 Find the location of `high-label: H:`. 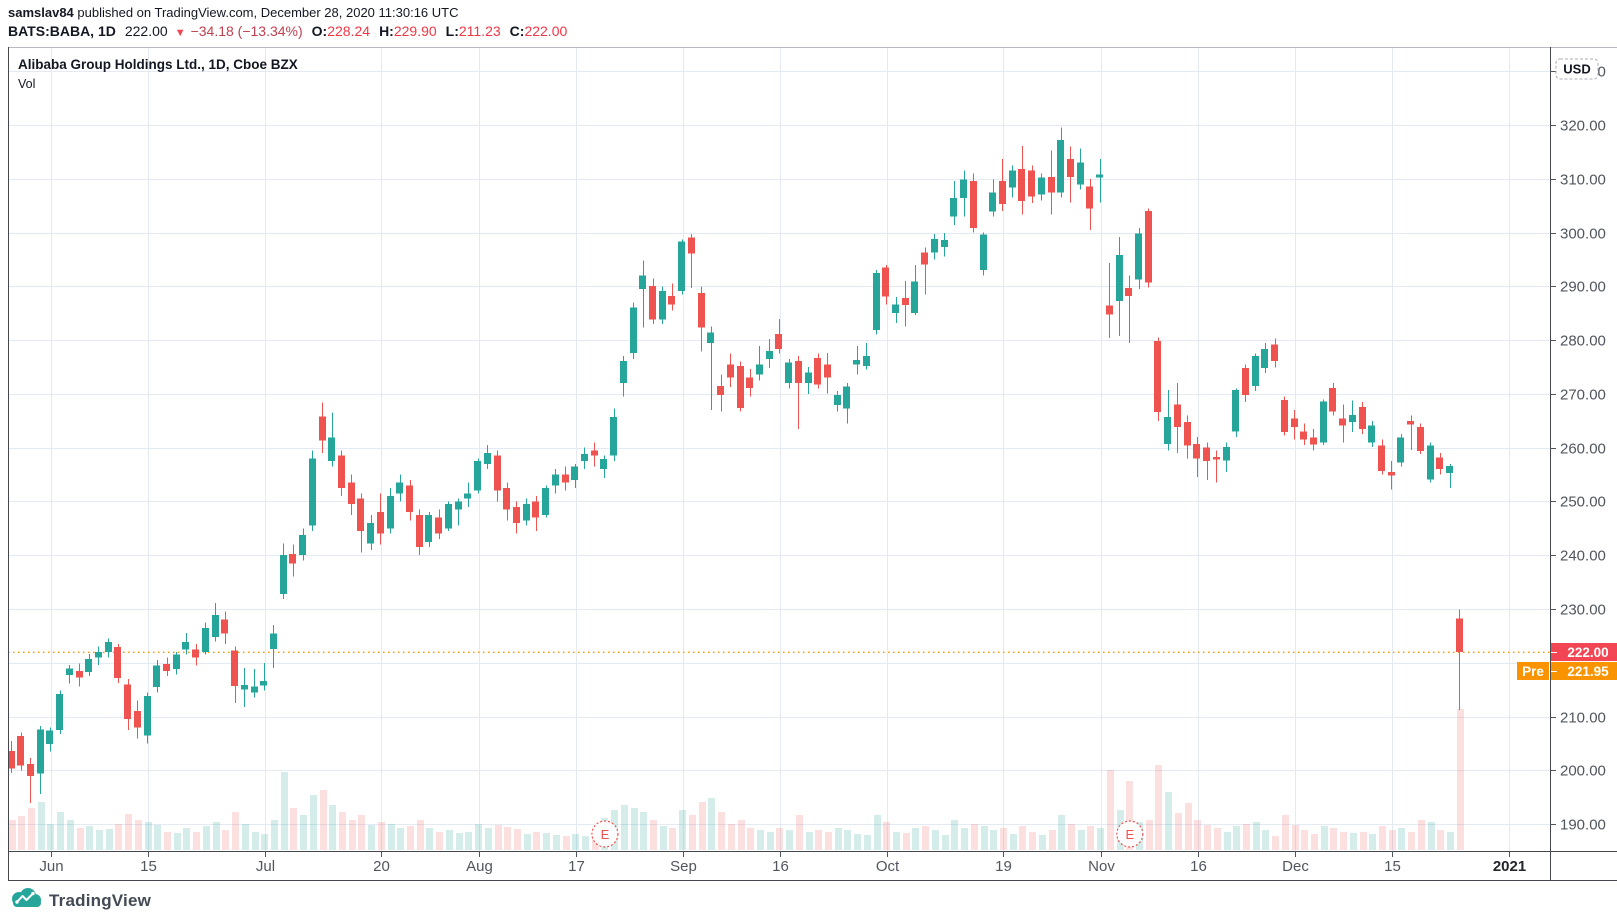

high-label: H: is located at coordinates (386, 31).